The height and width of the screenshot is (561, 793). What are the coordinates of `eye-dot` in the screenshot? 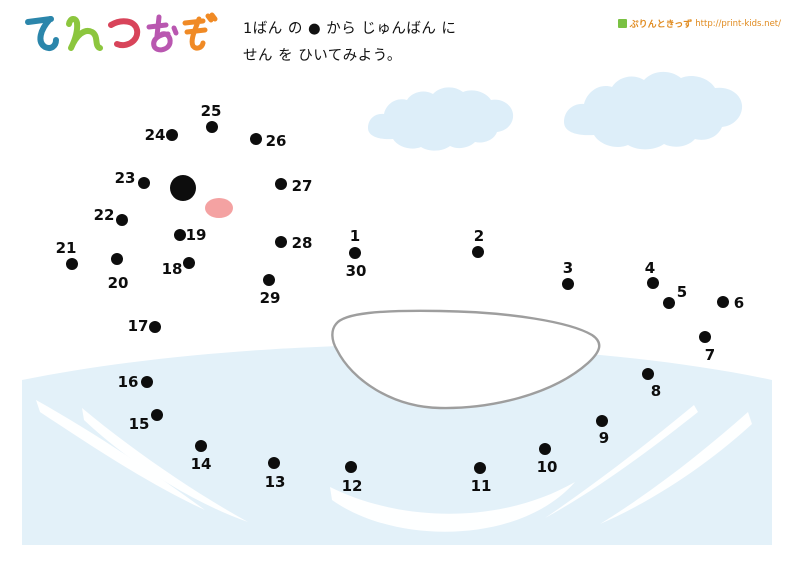 It's located at (183, 188).